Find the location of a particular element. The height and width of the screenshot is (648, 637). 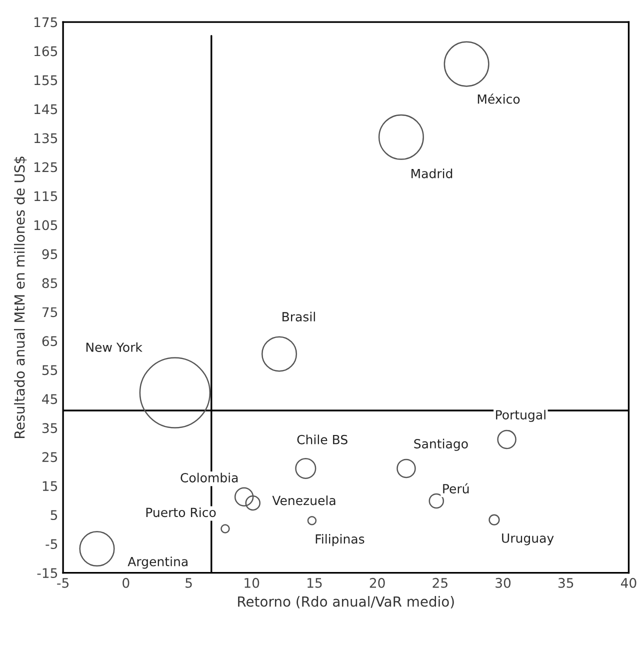

x-tick-label: 30 is located at coordinates (503, 583).